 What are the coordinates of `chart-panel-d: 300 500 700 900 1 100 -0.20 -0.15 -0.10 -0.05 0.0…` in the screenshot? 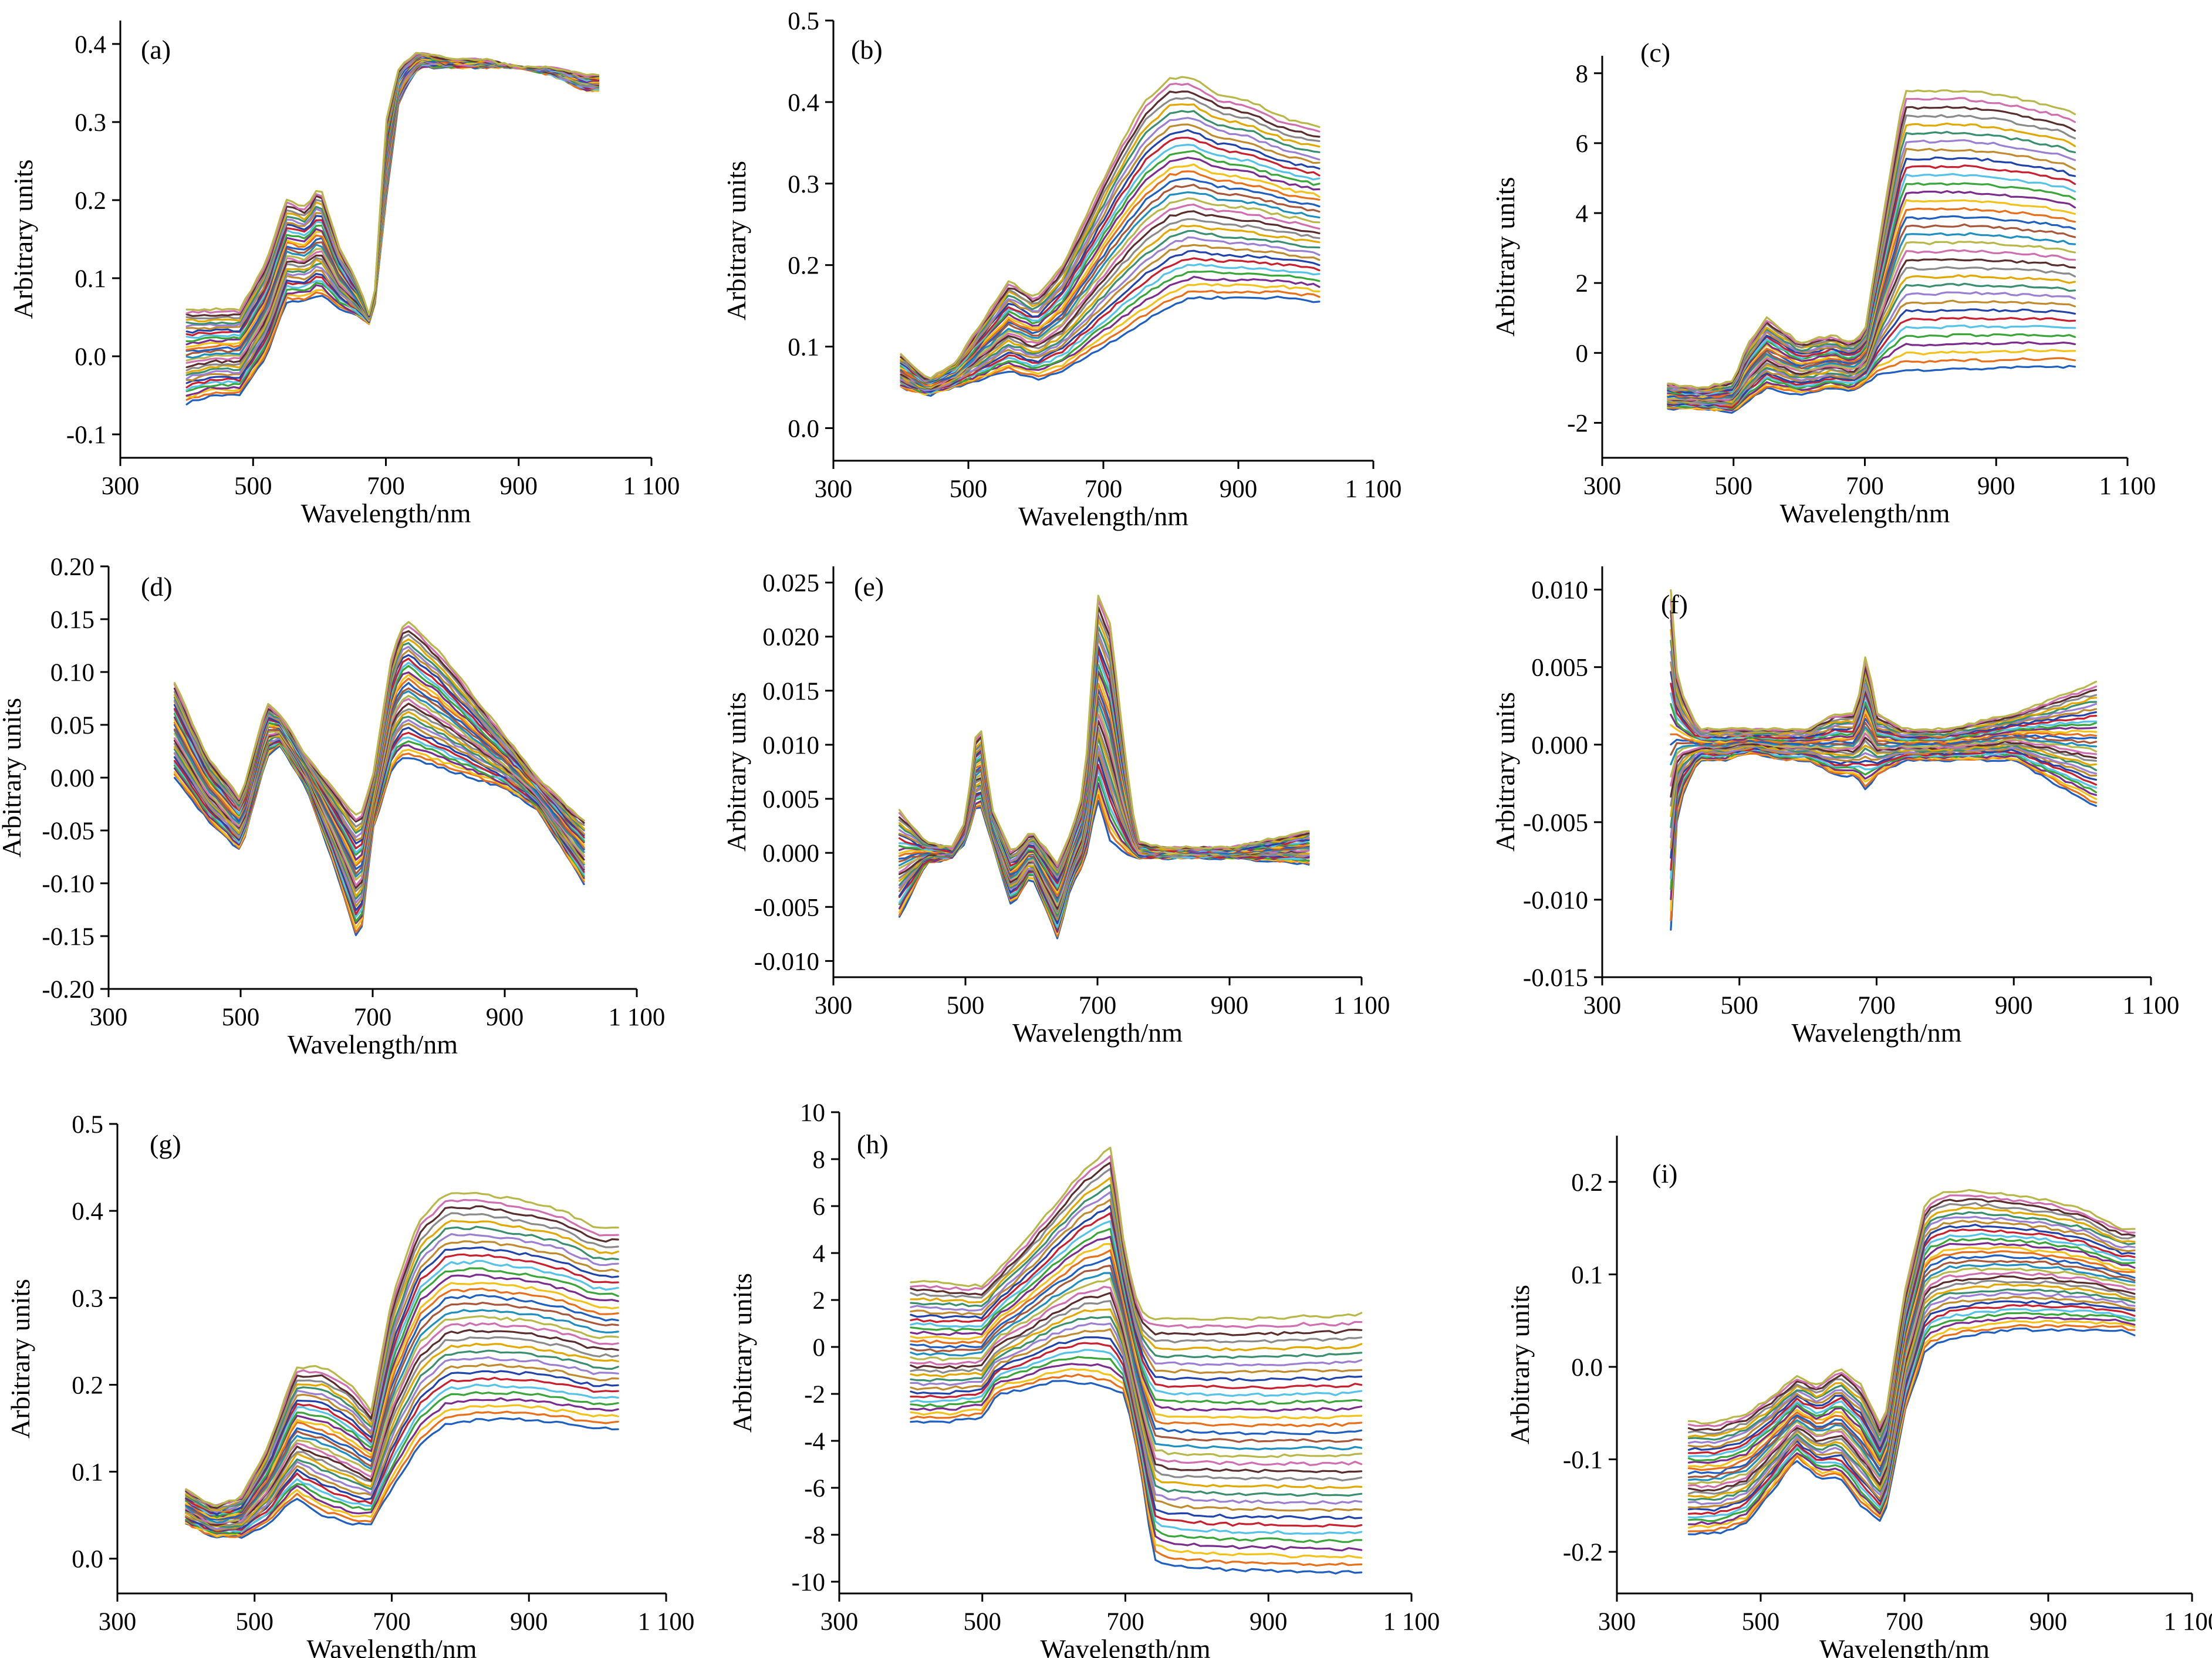 It's located at (333, 806).